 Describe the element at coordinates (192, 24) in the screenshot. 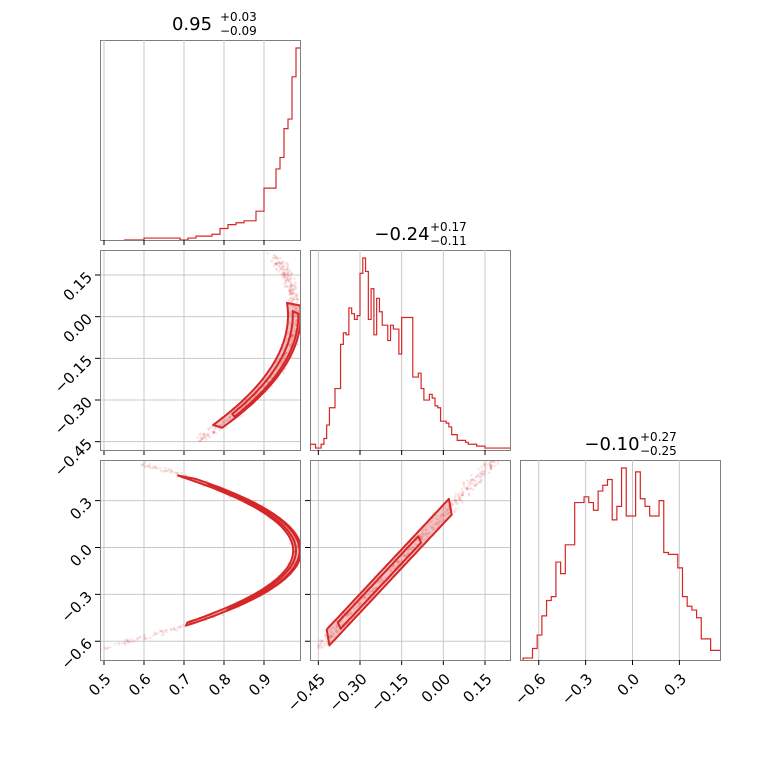

I see `title-value: 0.95` at that location.